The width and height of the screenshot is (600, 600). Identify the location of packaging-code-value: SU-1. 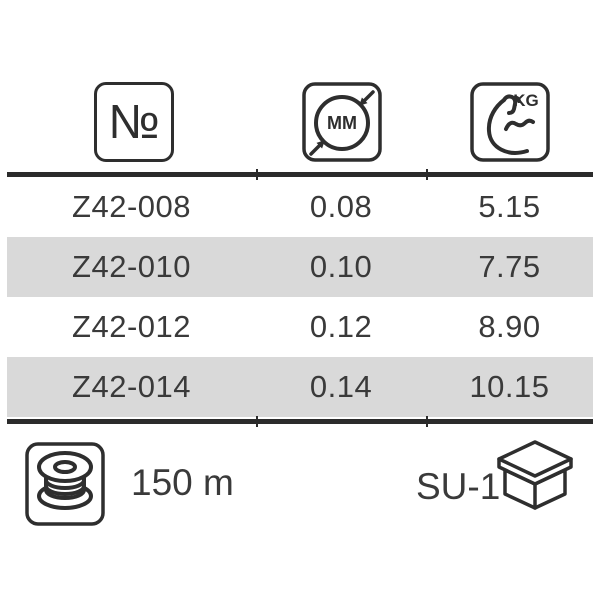
(458, 486).